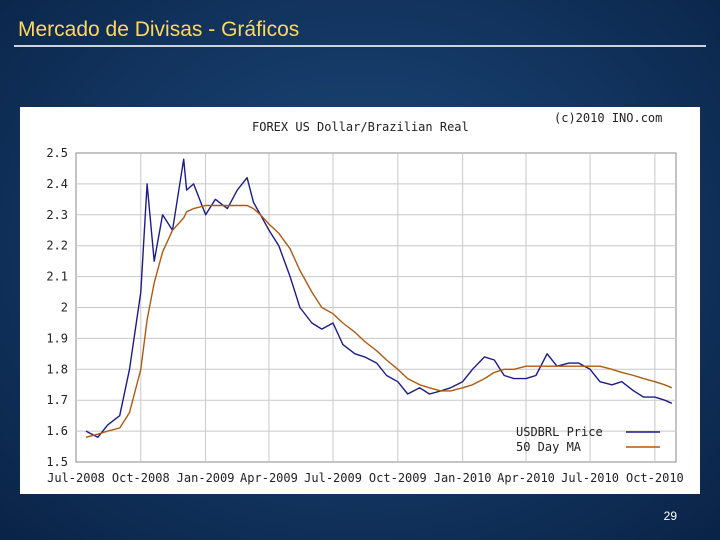  Describe the element at coordinates (655, 478) in the screenshot. I see `x-tick-label: Oct-2010` at that location.